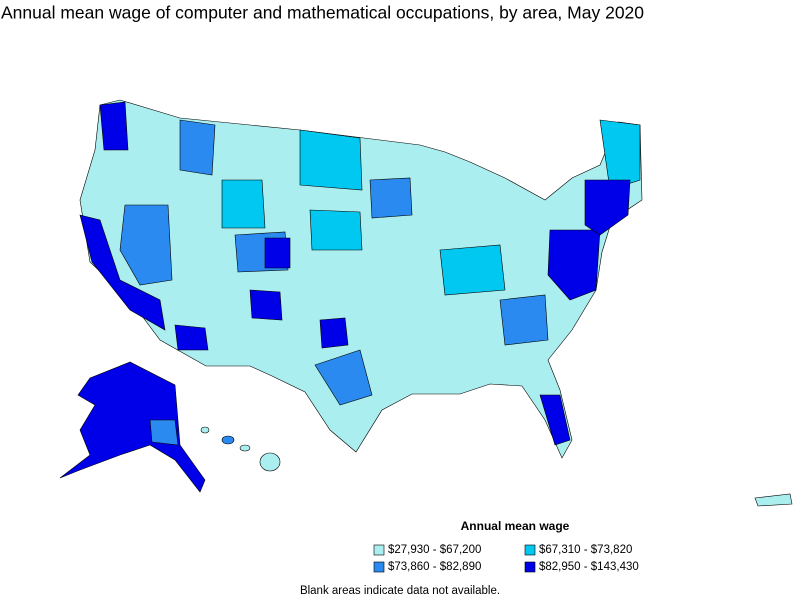 This screenshot has width=800, height=600. I want to click on alaska, so click(132, 427).